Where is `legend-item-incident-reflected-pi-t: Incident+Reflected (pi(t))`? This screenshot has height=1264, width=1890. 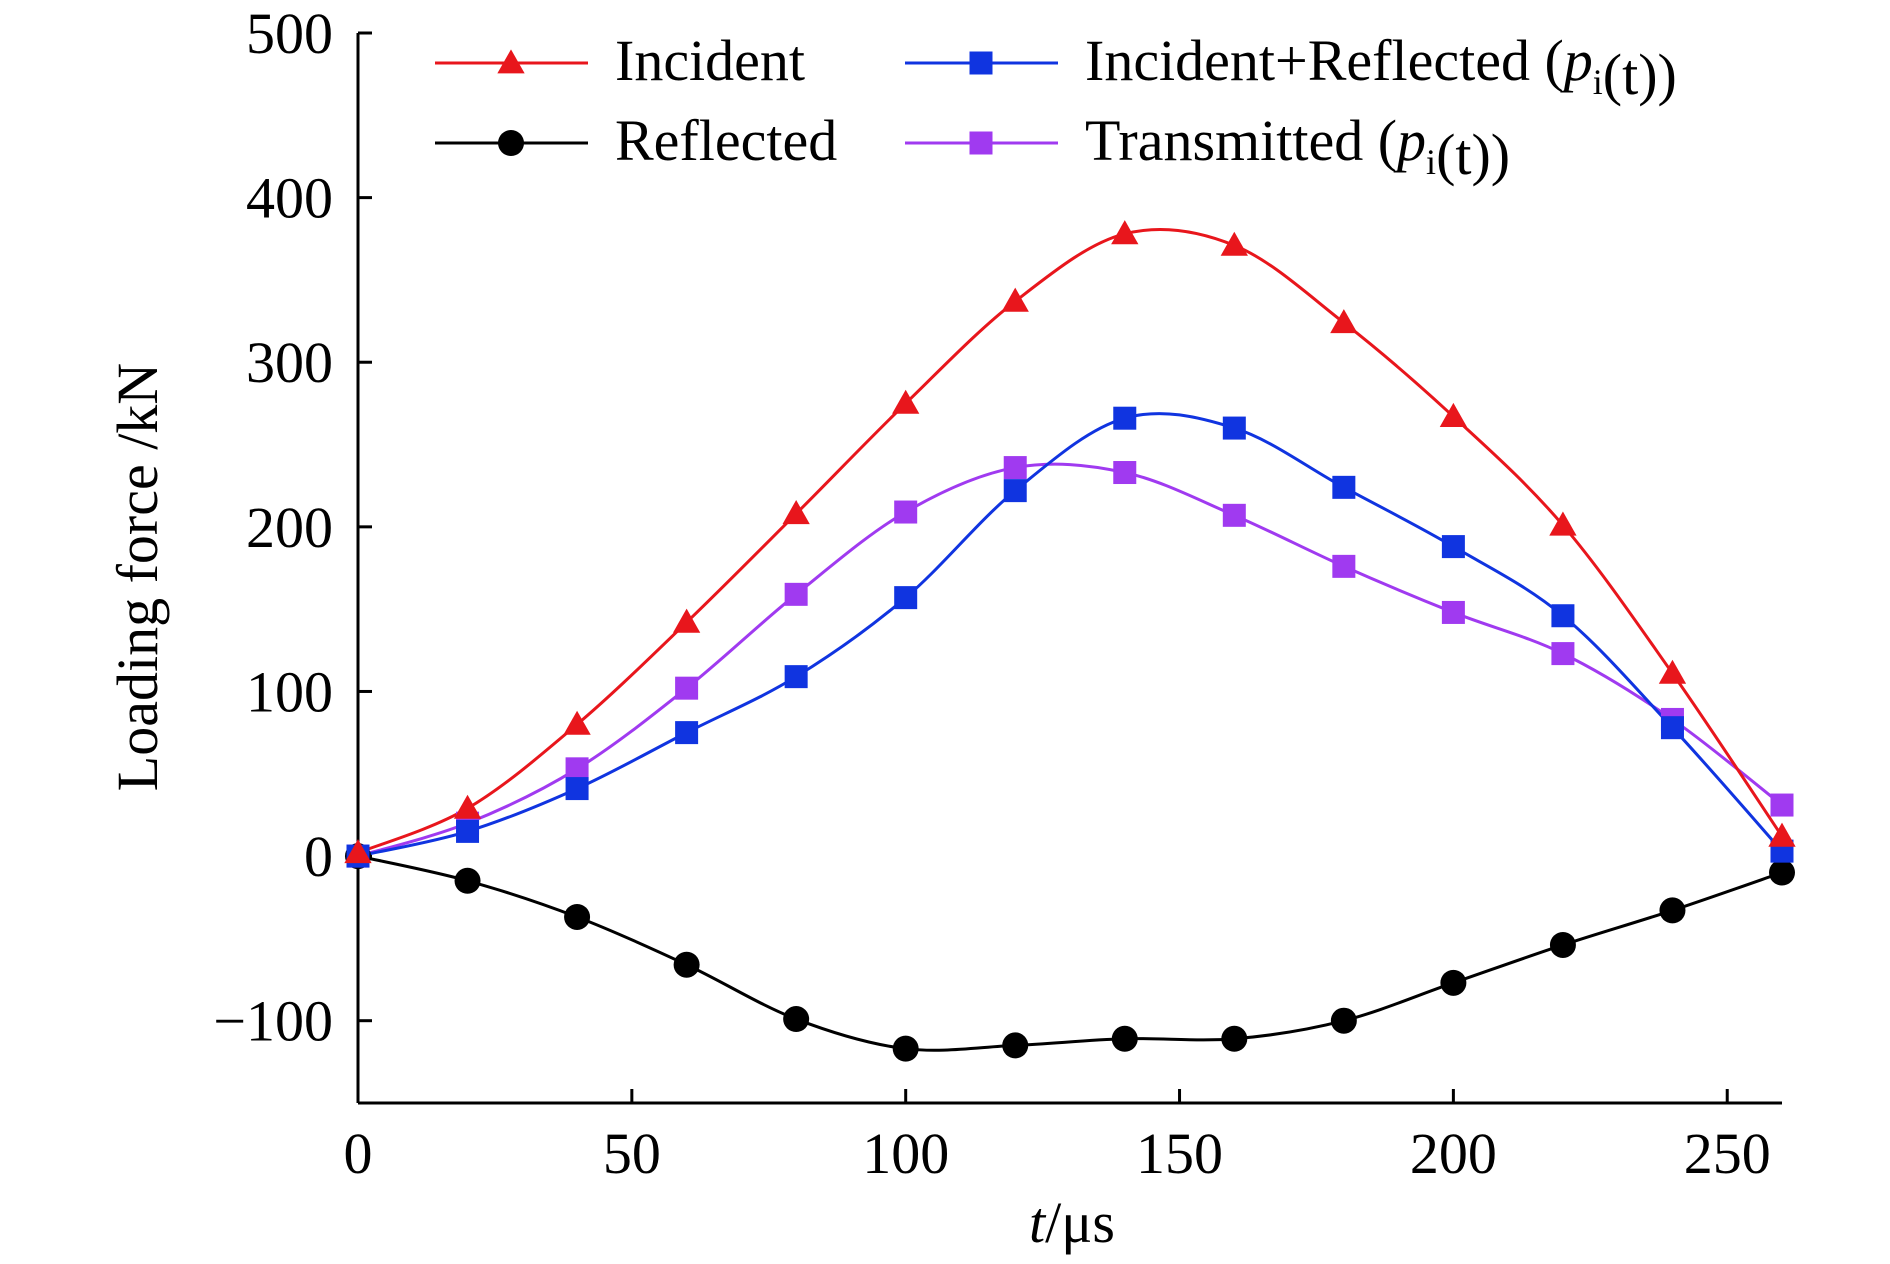
legend-item-incident-reflected-pi-t: Incident+Reflected (pi(t)) is located at coordinates (1291, 67).